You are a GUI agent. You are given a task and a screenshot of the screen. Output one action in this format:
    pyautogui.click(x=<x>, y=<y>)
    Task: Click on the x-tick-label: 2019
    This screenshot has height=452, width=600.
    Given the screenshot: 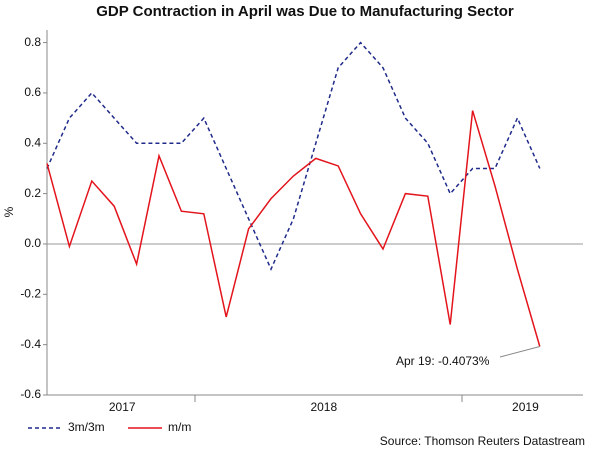 What is the action you would take?
    pyautogui.click(x=525, y=407)
    